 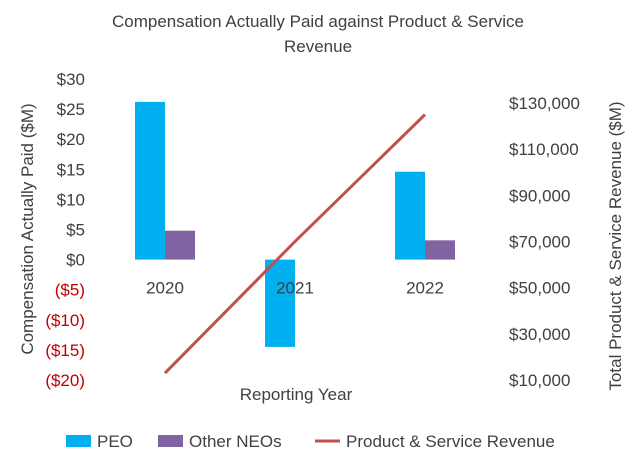 What do you see at coordinates (70, 290) in the screenshot?
I see `left-tick-label: ($5)` at bounding box center [70, 290].